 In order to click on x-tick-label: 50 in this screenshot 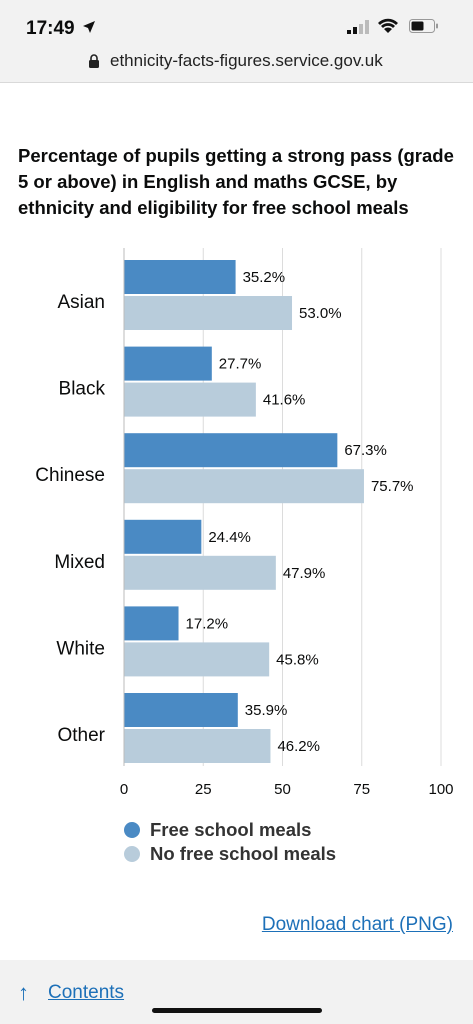, I will do `click(282, 789)`.